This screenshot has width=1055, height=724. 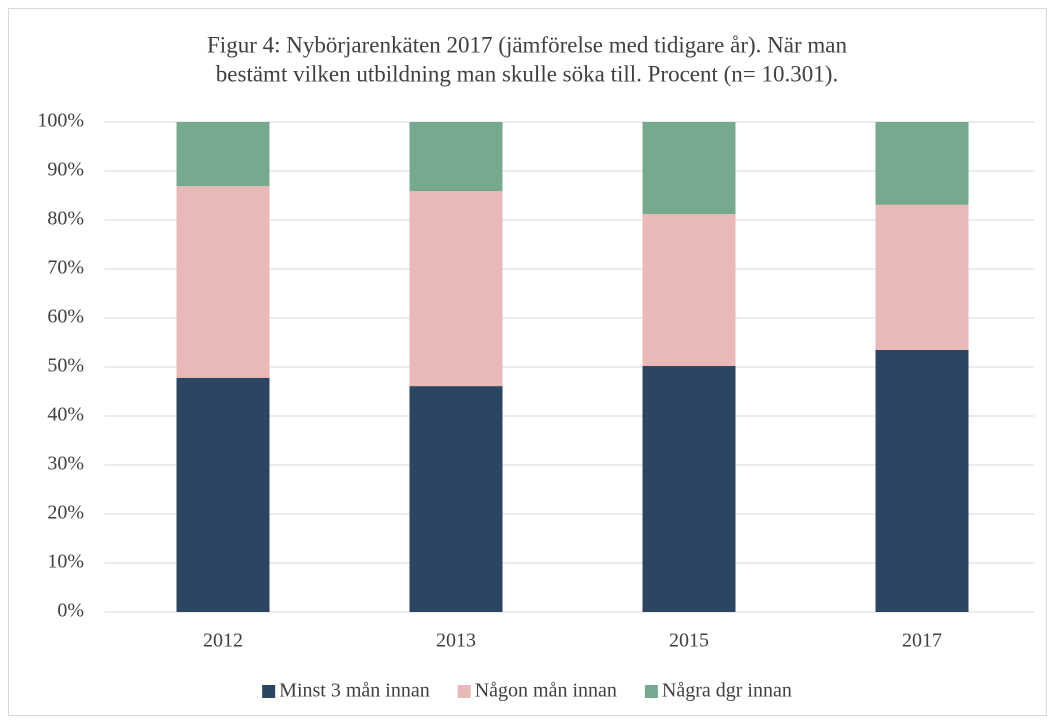 What do you see at coordinates (60, 121) in the screenshot?
I see `y-tick-label: 100%` at bounding box center [60, 121].